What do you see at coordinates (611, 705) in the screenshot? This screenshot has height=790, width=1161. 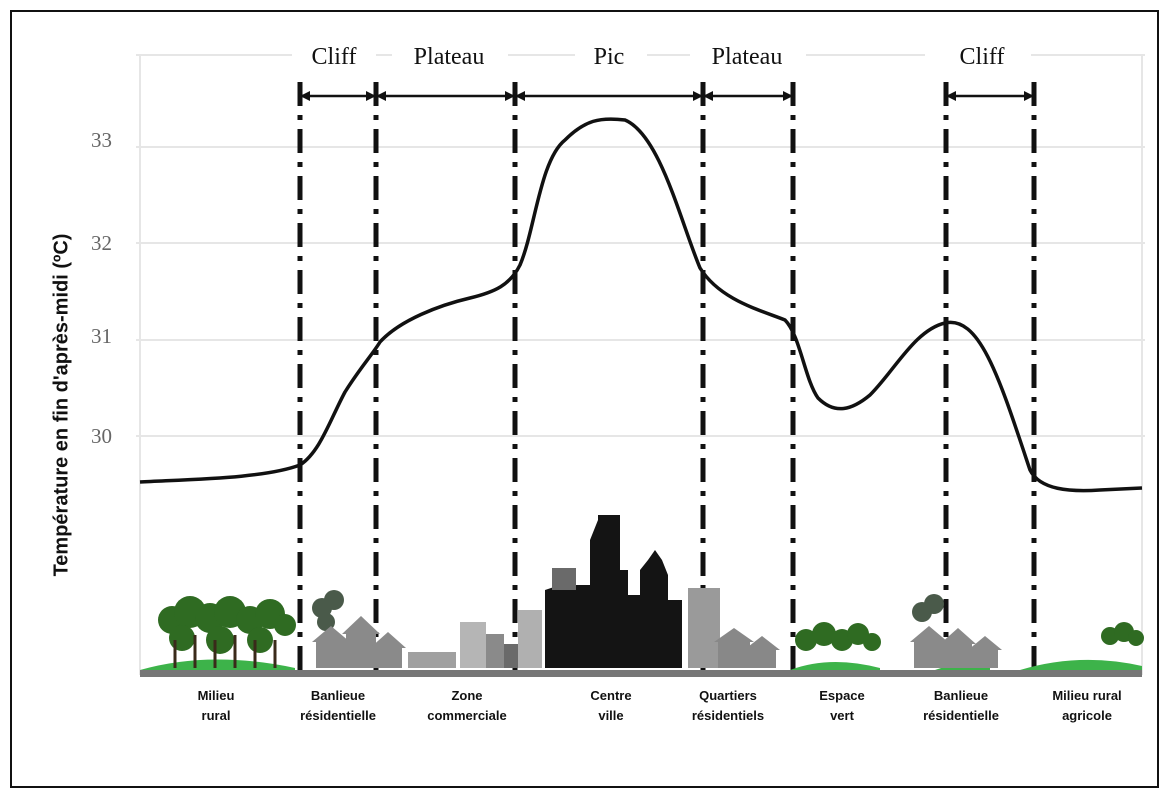 I see `zone-label-downtown: Centre ville` at bounding box center [611, 705].